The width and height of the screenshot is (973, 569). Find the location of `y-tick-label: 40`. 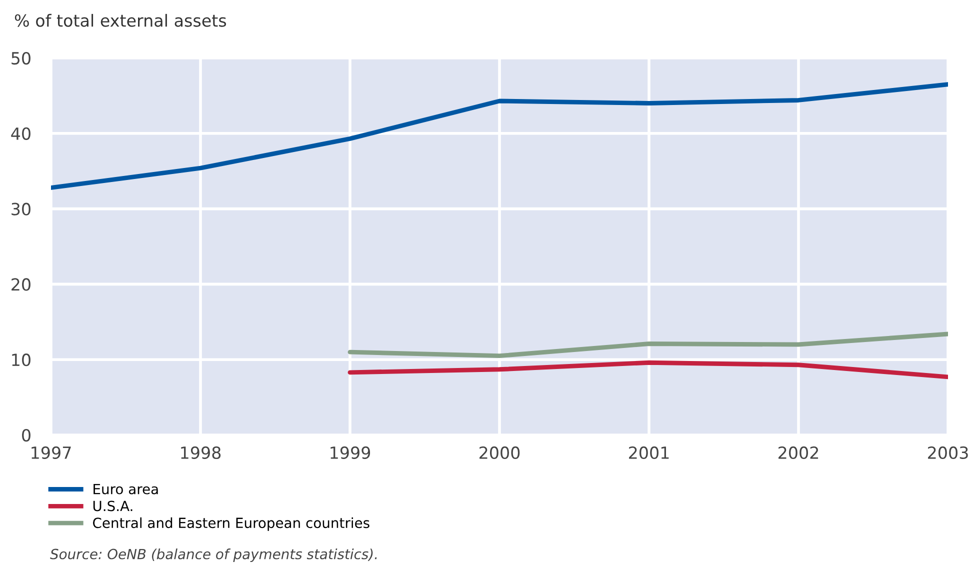

y-tick-label: 40 is located at coordinates (20, 133).